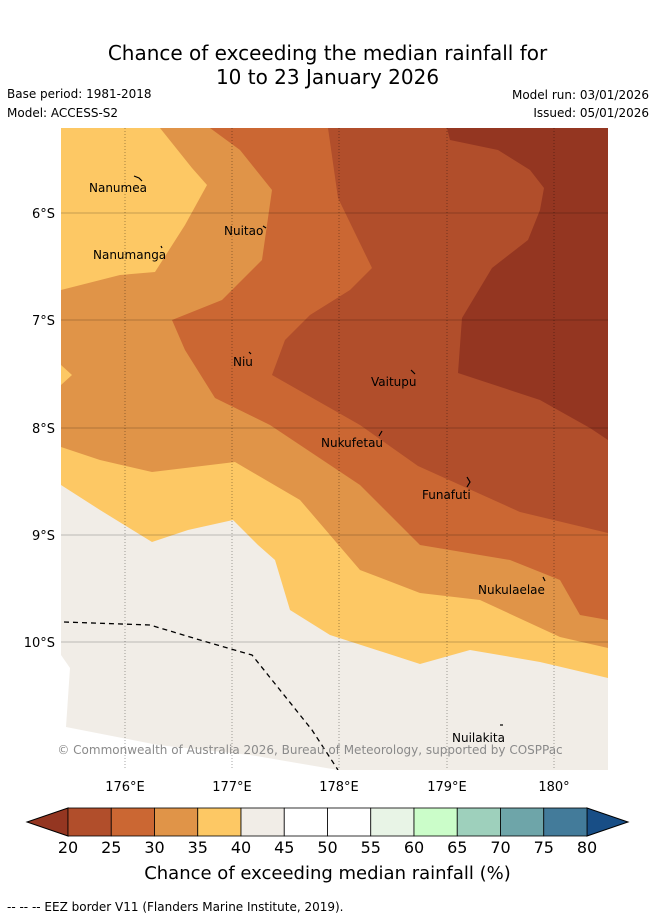  I want to click on colorbar-tick-label: 65, so click(457, 847).